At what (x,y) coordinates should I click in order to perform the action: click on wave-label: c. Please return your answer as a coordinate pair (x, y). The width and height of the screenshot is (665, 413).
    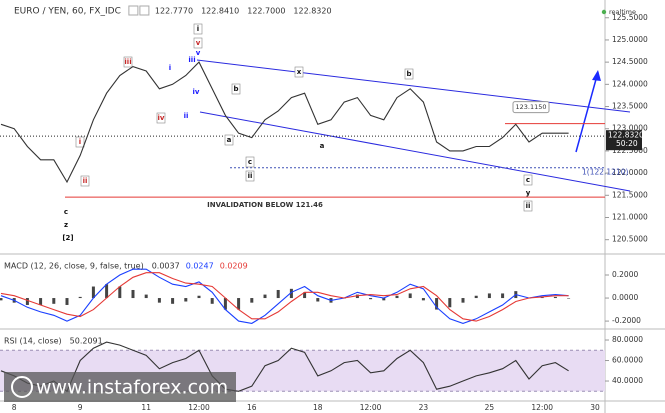
    Looking at the image, I should click on (250, 162).